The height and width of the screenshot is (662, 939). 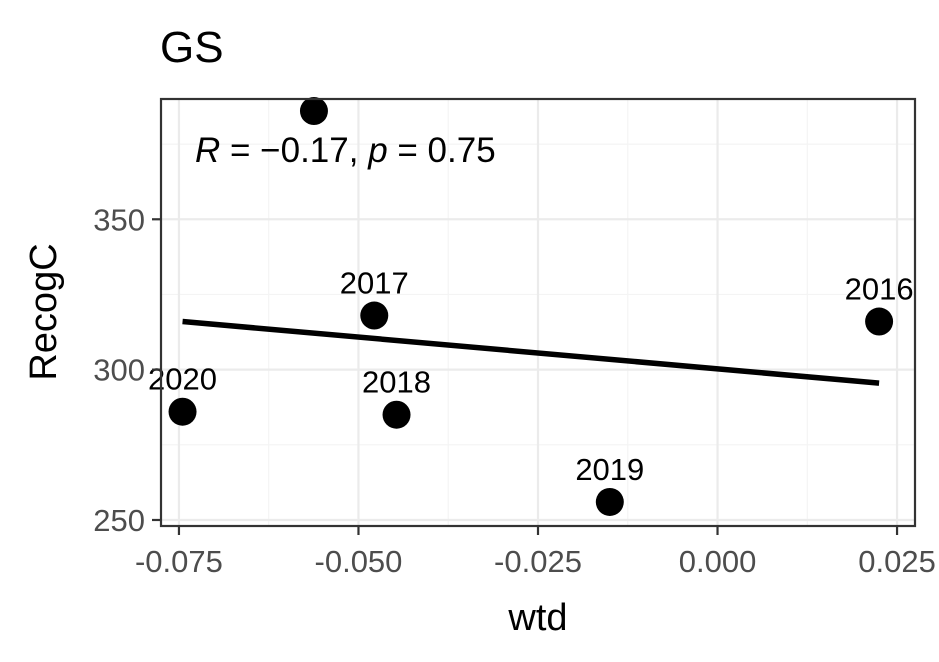 What do you see at coordinates (192, 47) in the screenshot?
I see `chart-title: GS` at bounding box center [192, 47].